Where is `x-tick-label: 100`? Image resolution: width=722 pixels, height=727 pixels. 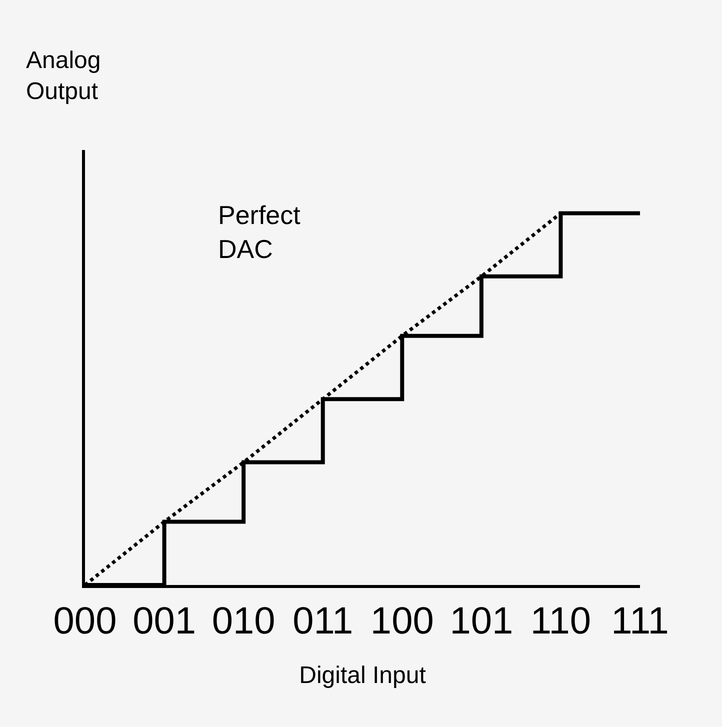 x-tick-label: 100 is located at coordinates (402, 621).